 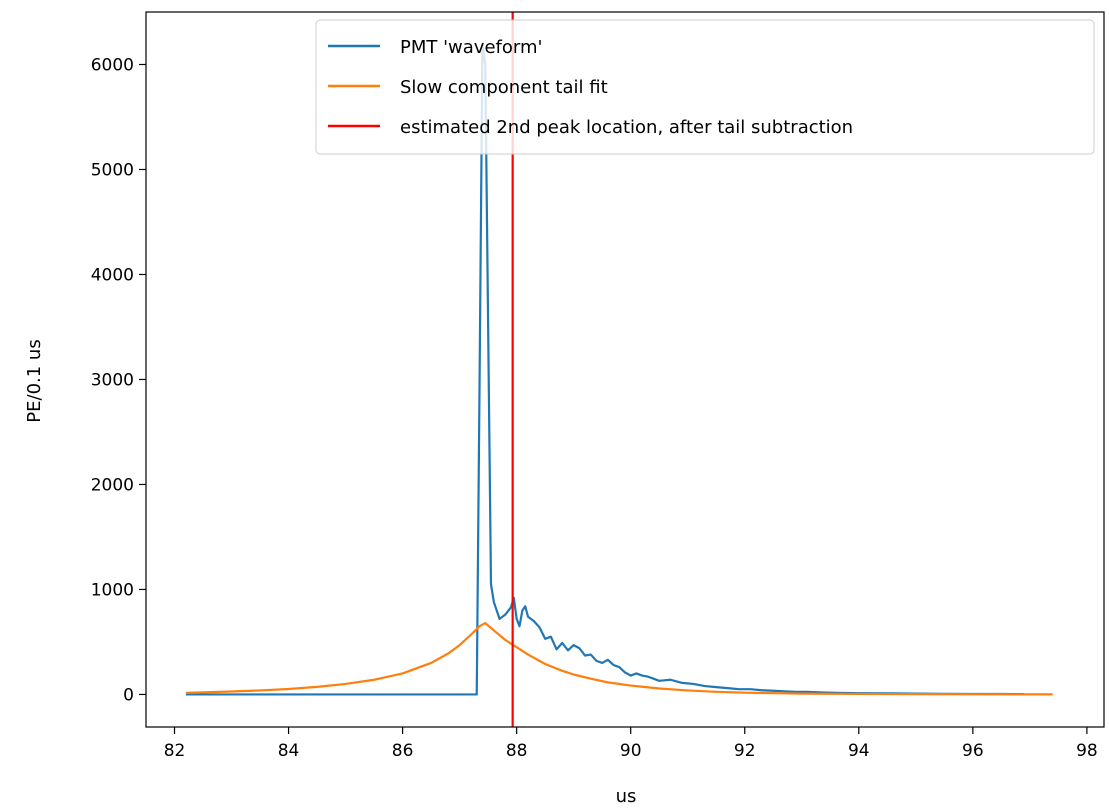 What do you see at coordinates (128, 695) in the screenshot?
I see `y-tick-label: 0` at bounding box center [128, 695].